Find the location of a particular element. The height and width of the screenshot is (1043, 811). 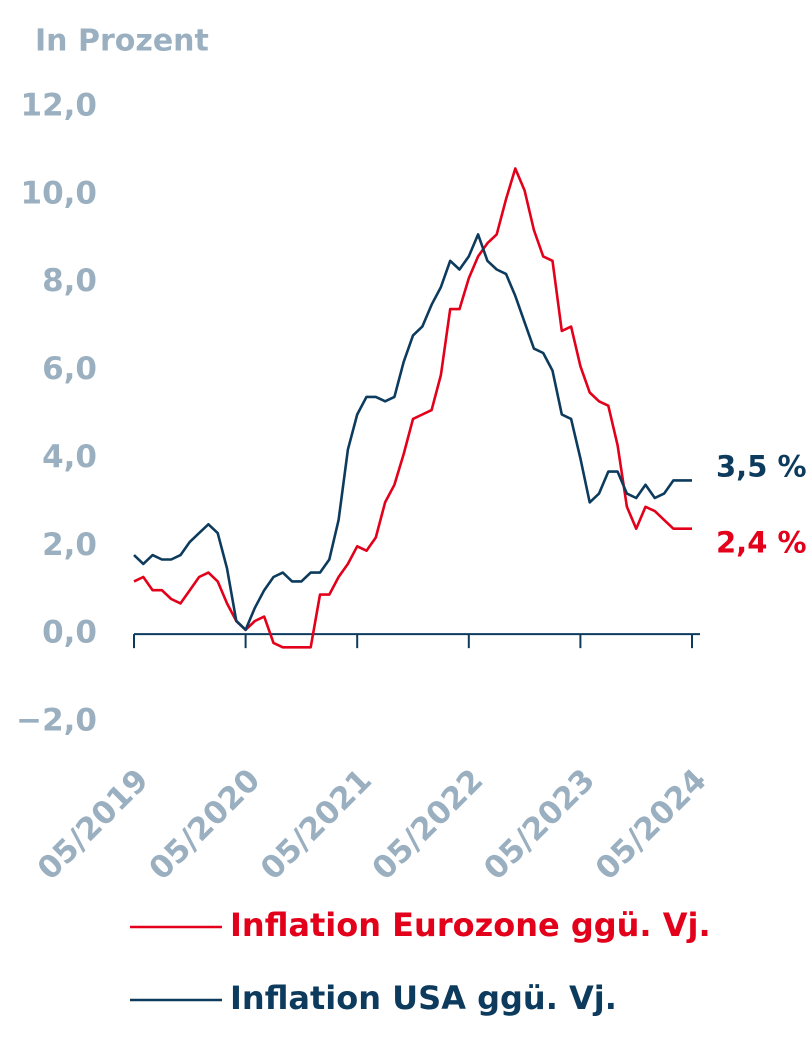

x-tick-label: 05/2022 is located at coordinates (427, 824).